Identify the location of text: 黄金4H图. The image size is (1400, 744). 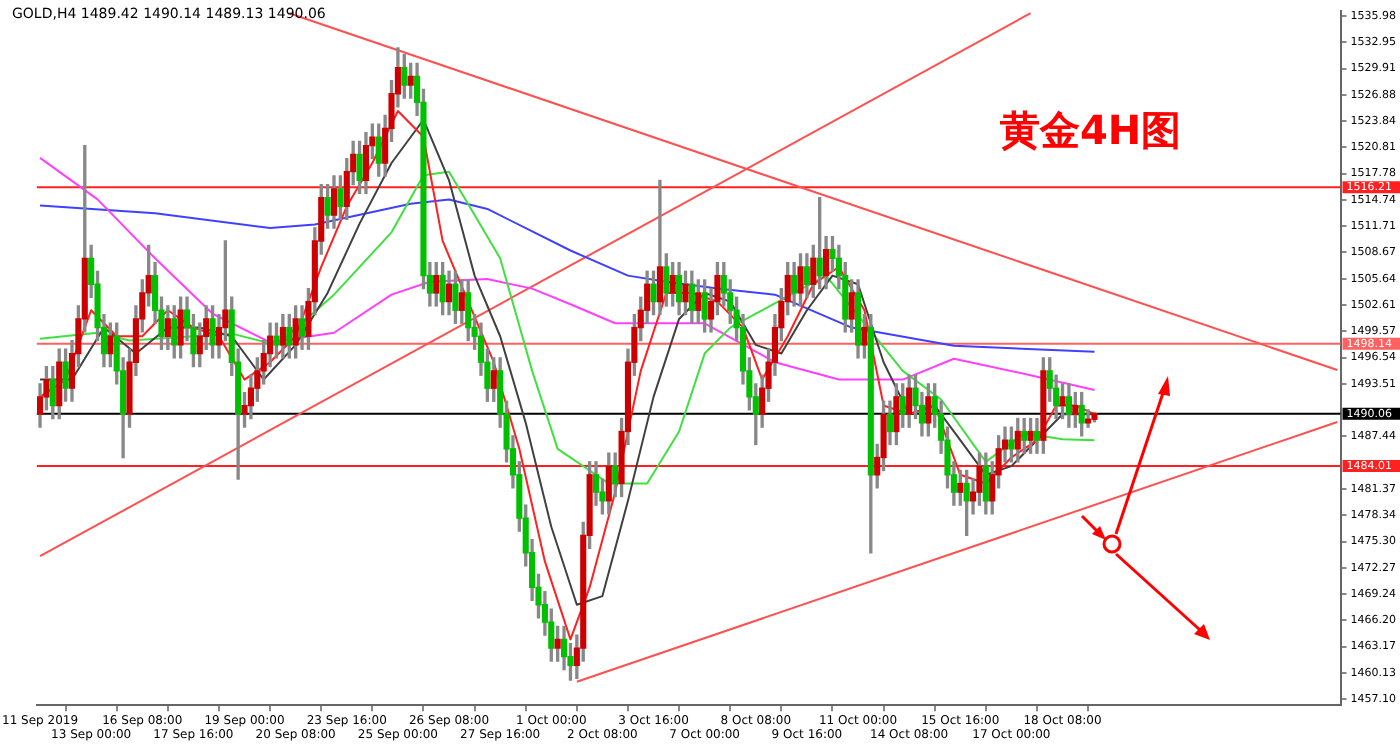
(1091, 131).